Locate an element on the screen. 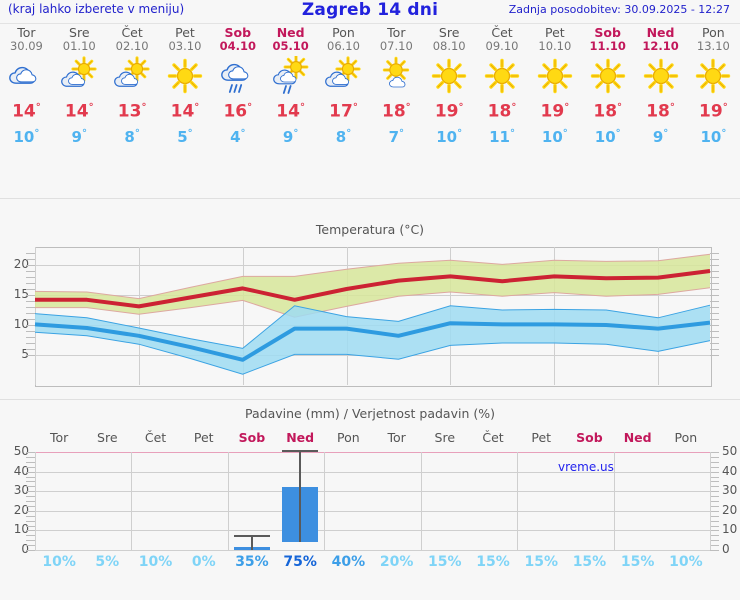  day-column: Tor 30.09 14° 10° is located at coordinates (26, 87).